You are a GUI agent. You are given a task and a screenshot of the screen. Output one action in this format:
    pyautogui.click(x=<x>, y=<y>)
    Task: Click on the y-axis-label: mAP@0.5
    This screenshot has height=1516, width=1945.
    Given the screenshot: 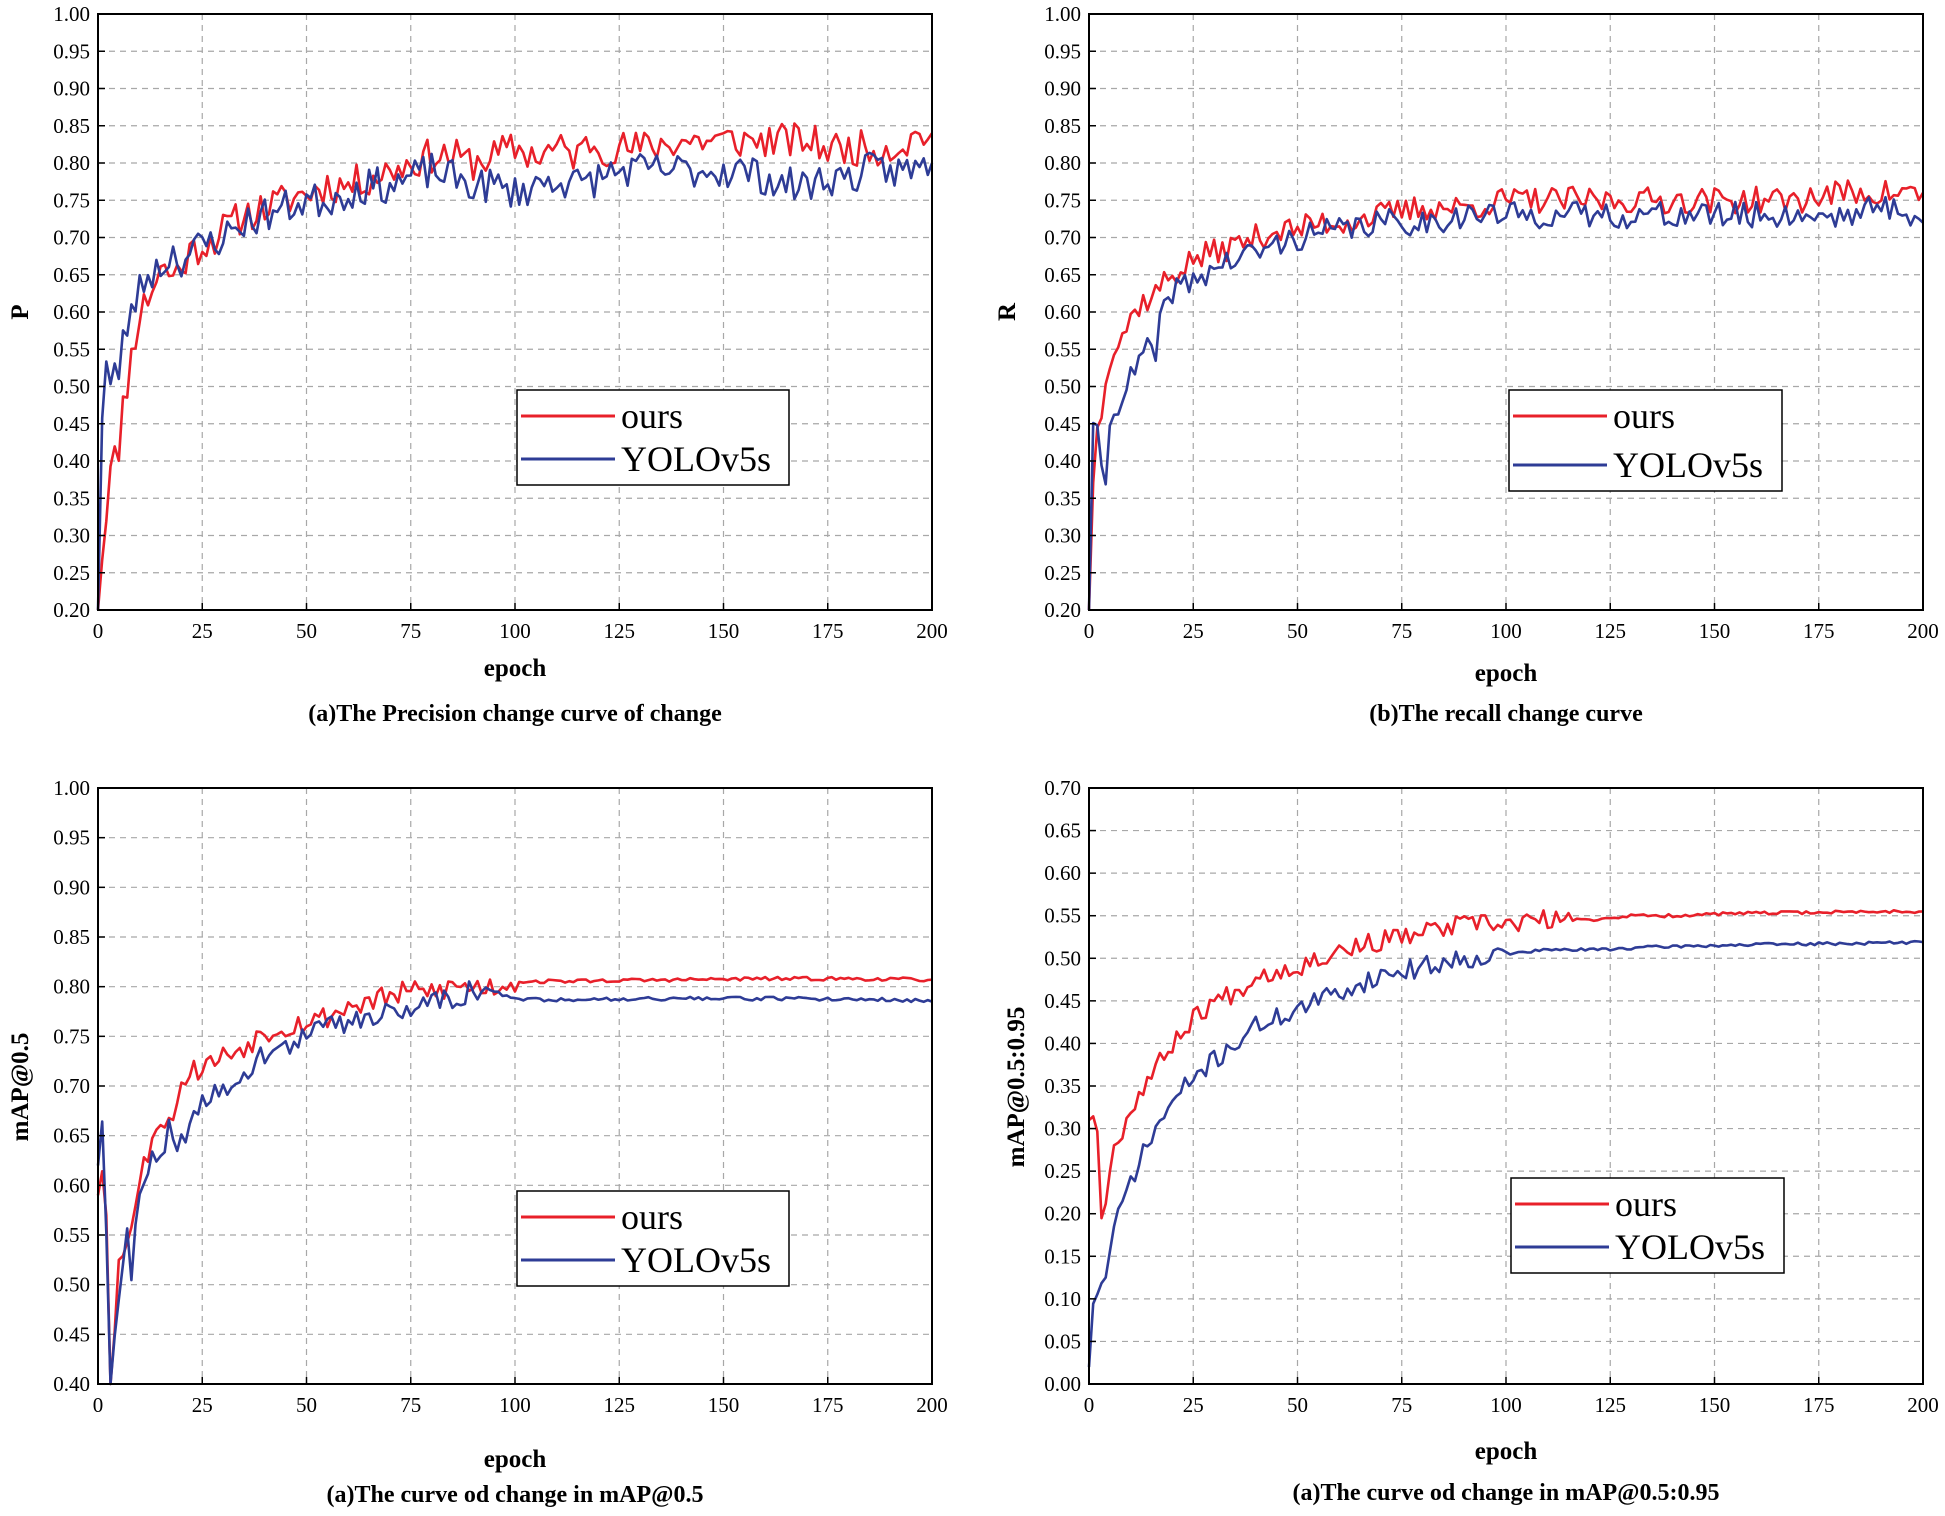 What is the action you would take?
    pyautogui.click(x=20, y=1087)
    